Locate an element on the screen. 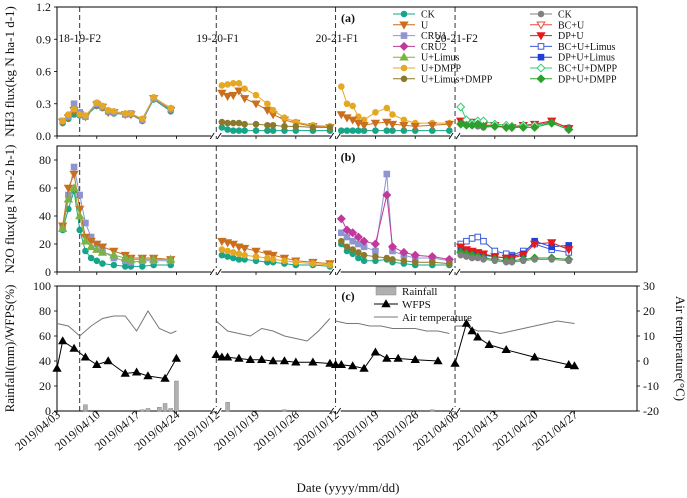  legend-label-DP+U+Limus: DP+U+Limus is located at coordinates (586, 58).